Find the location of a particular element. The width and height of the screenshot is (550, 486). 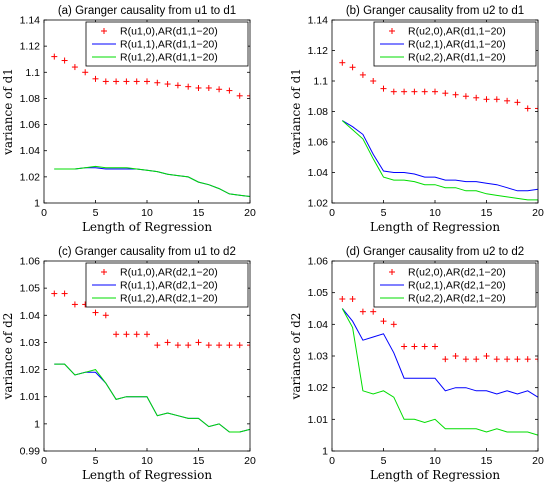

legend-label: R(u1,1),AR(d1,1−20) is located at coordinates (169, 45).